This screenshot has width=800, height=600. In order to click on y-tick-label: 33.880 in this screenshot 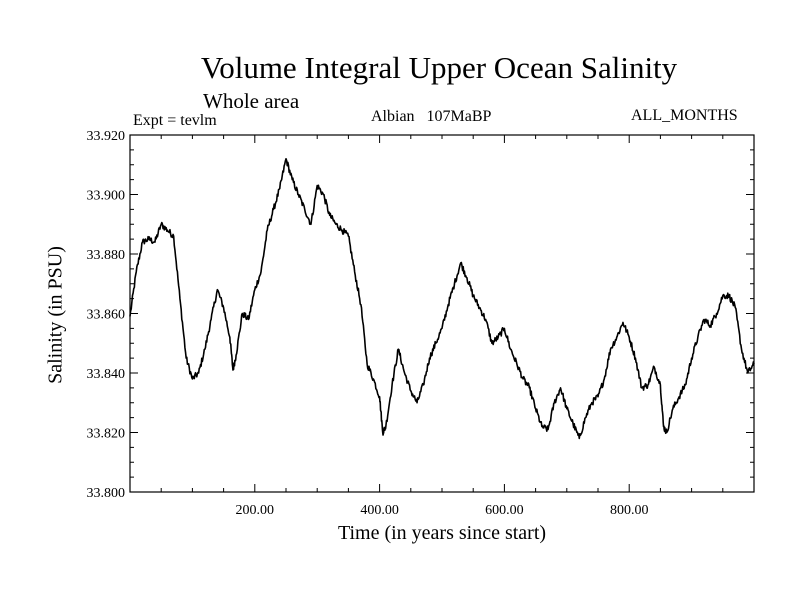, I will do `click(106, 255)`.